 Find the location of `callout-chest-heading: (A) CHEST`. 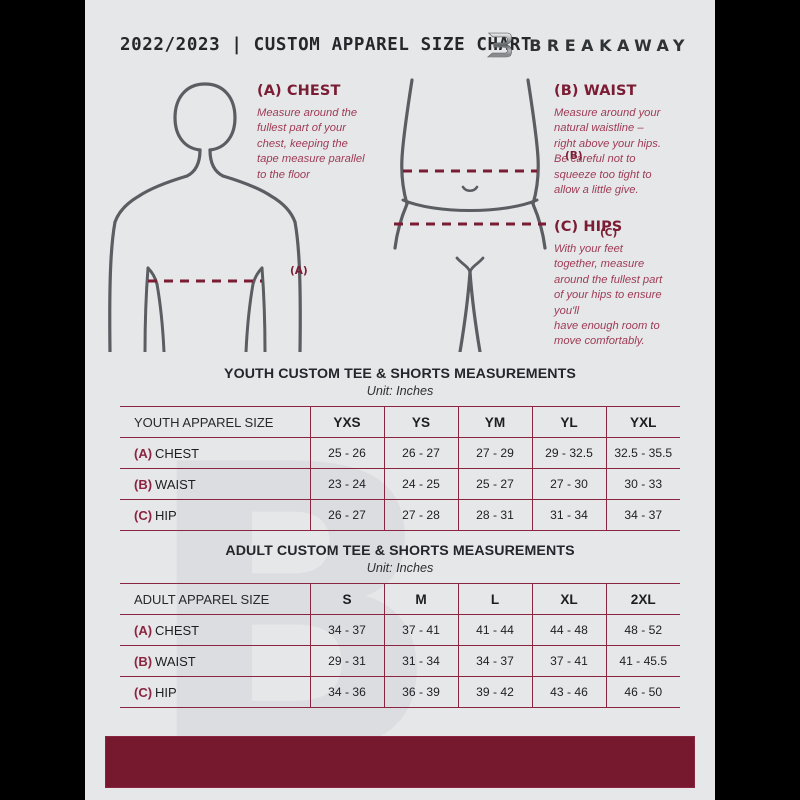

callout-chest-heading: (A) CHEST is located at coordinates (299, 91).